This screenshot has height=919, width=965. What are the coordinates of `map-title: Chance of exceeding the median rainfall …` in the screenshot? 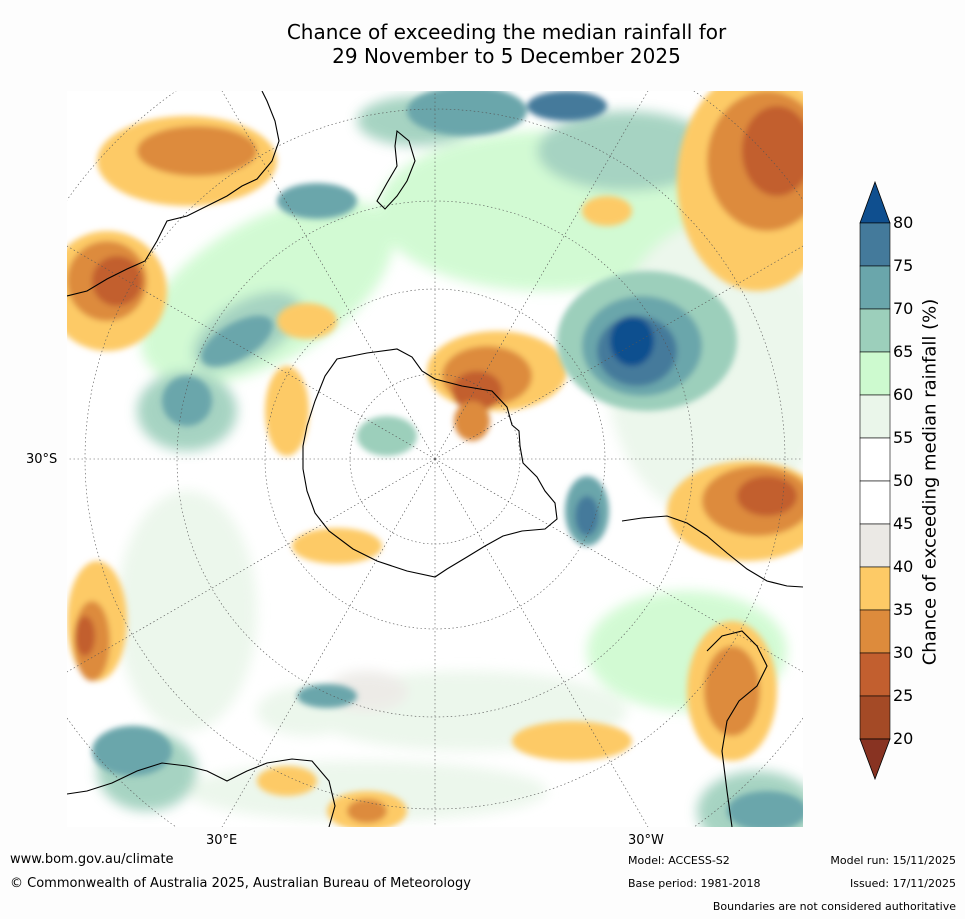 It's located at (482, 44).